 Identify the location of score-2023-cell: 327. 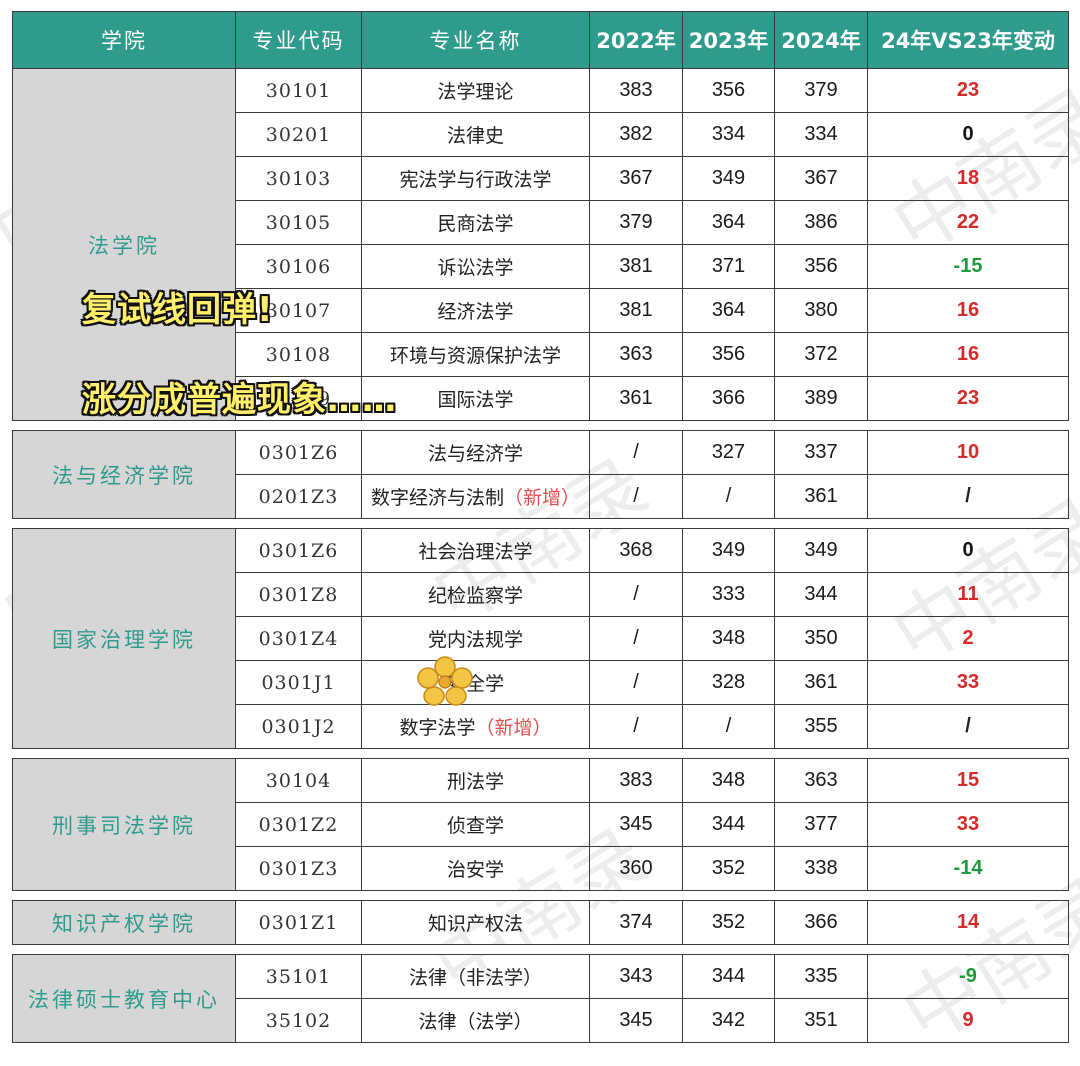
(728, 452).